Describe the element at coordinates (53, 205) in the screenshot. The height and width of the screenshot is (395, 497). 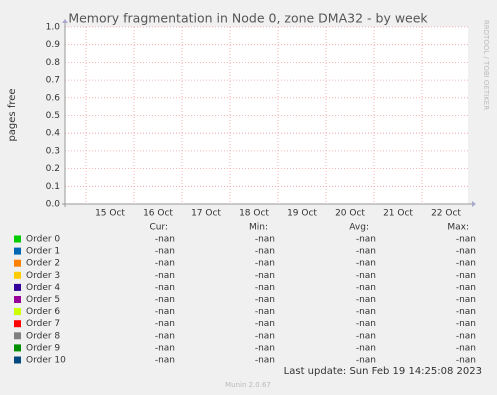
I see `y-tick-label: 0.0` at that location.